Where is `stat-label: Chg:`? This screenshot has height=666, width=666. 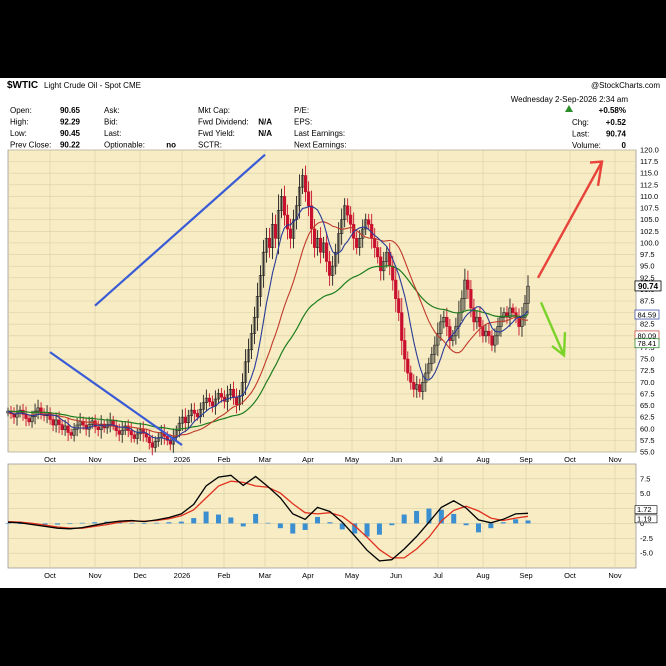 stat-label: Chg: is located at coordinates (580, 122).